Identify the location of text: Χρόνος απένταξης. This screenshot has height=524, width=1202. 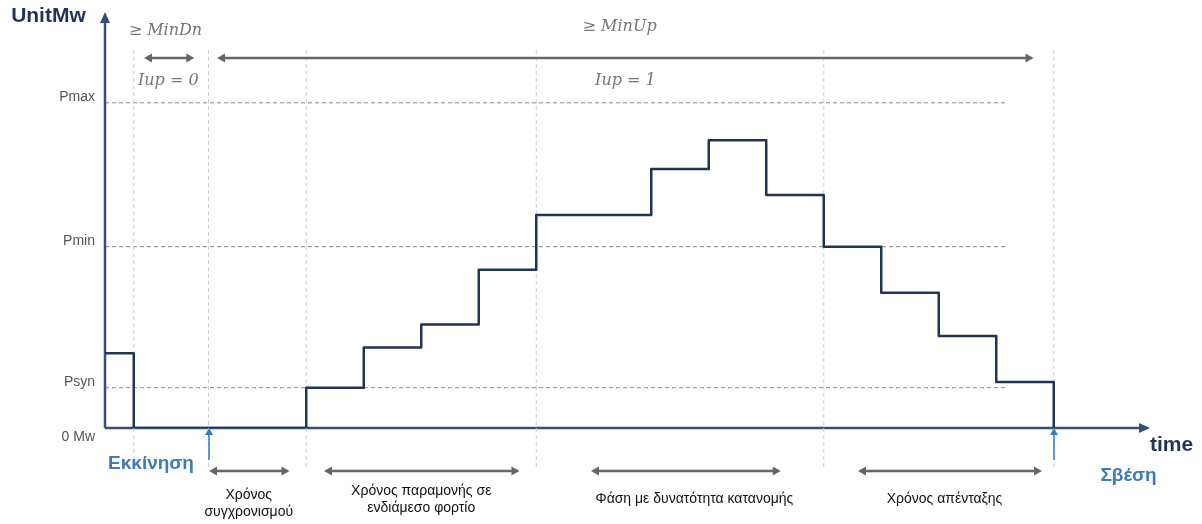
(944, 498).